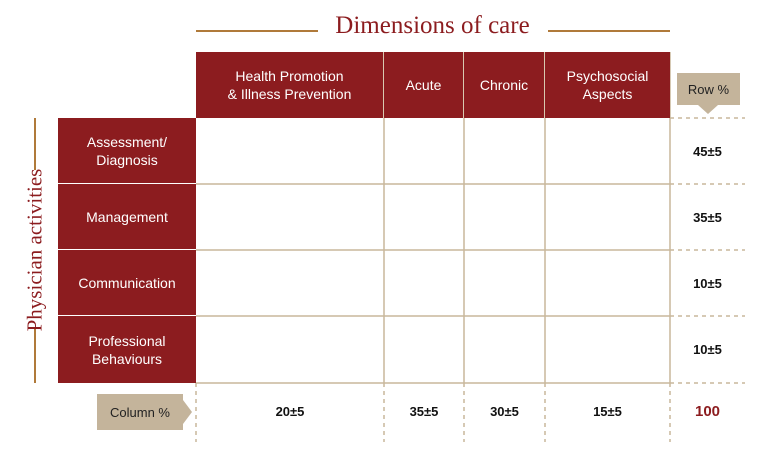 Image resolution: width=768 pixels, height=462 pixels. I want to click on column-header: Psychosocial Aspects, so click(607, 85).